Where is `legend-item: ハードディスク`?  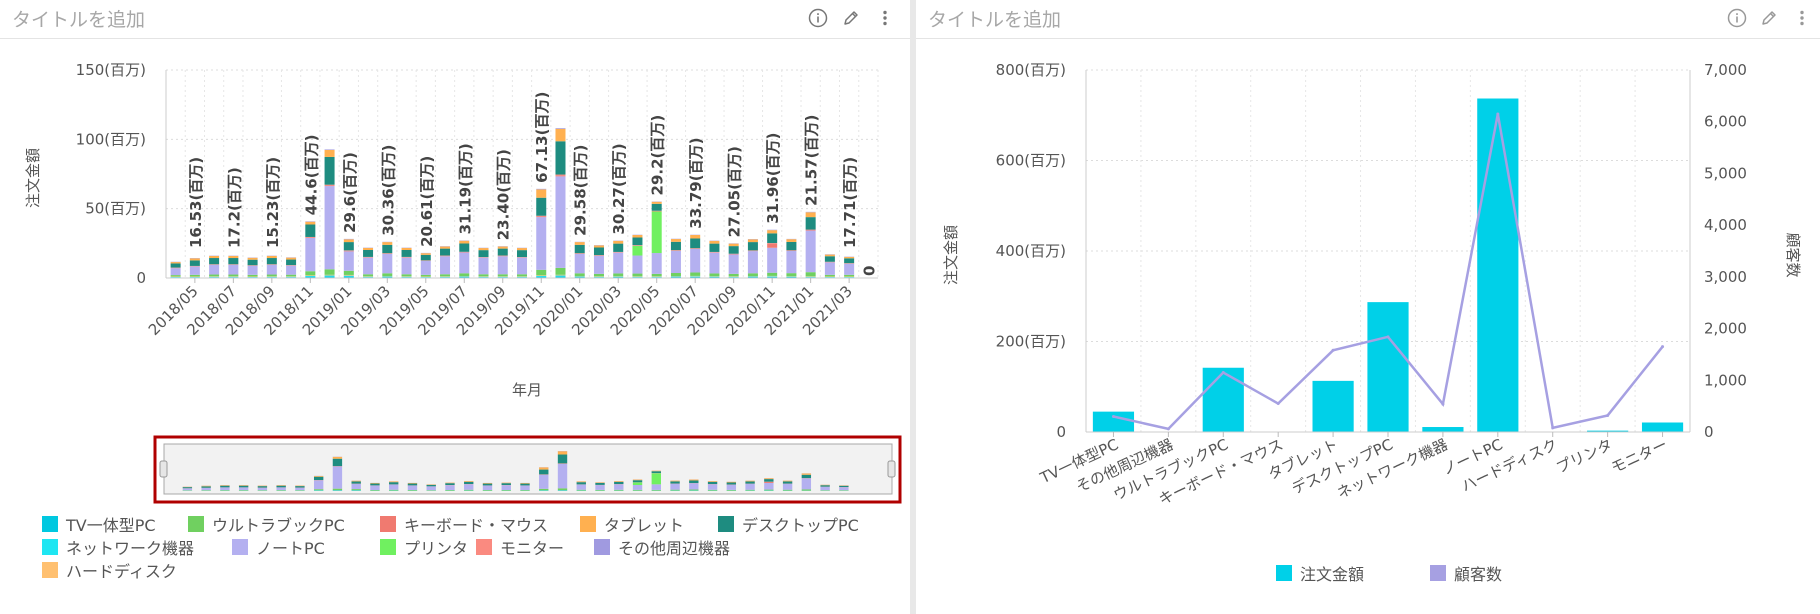 legend-item: ハードディスク is located at coordinates (109, 570).